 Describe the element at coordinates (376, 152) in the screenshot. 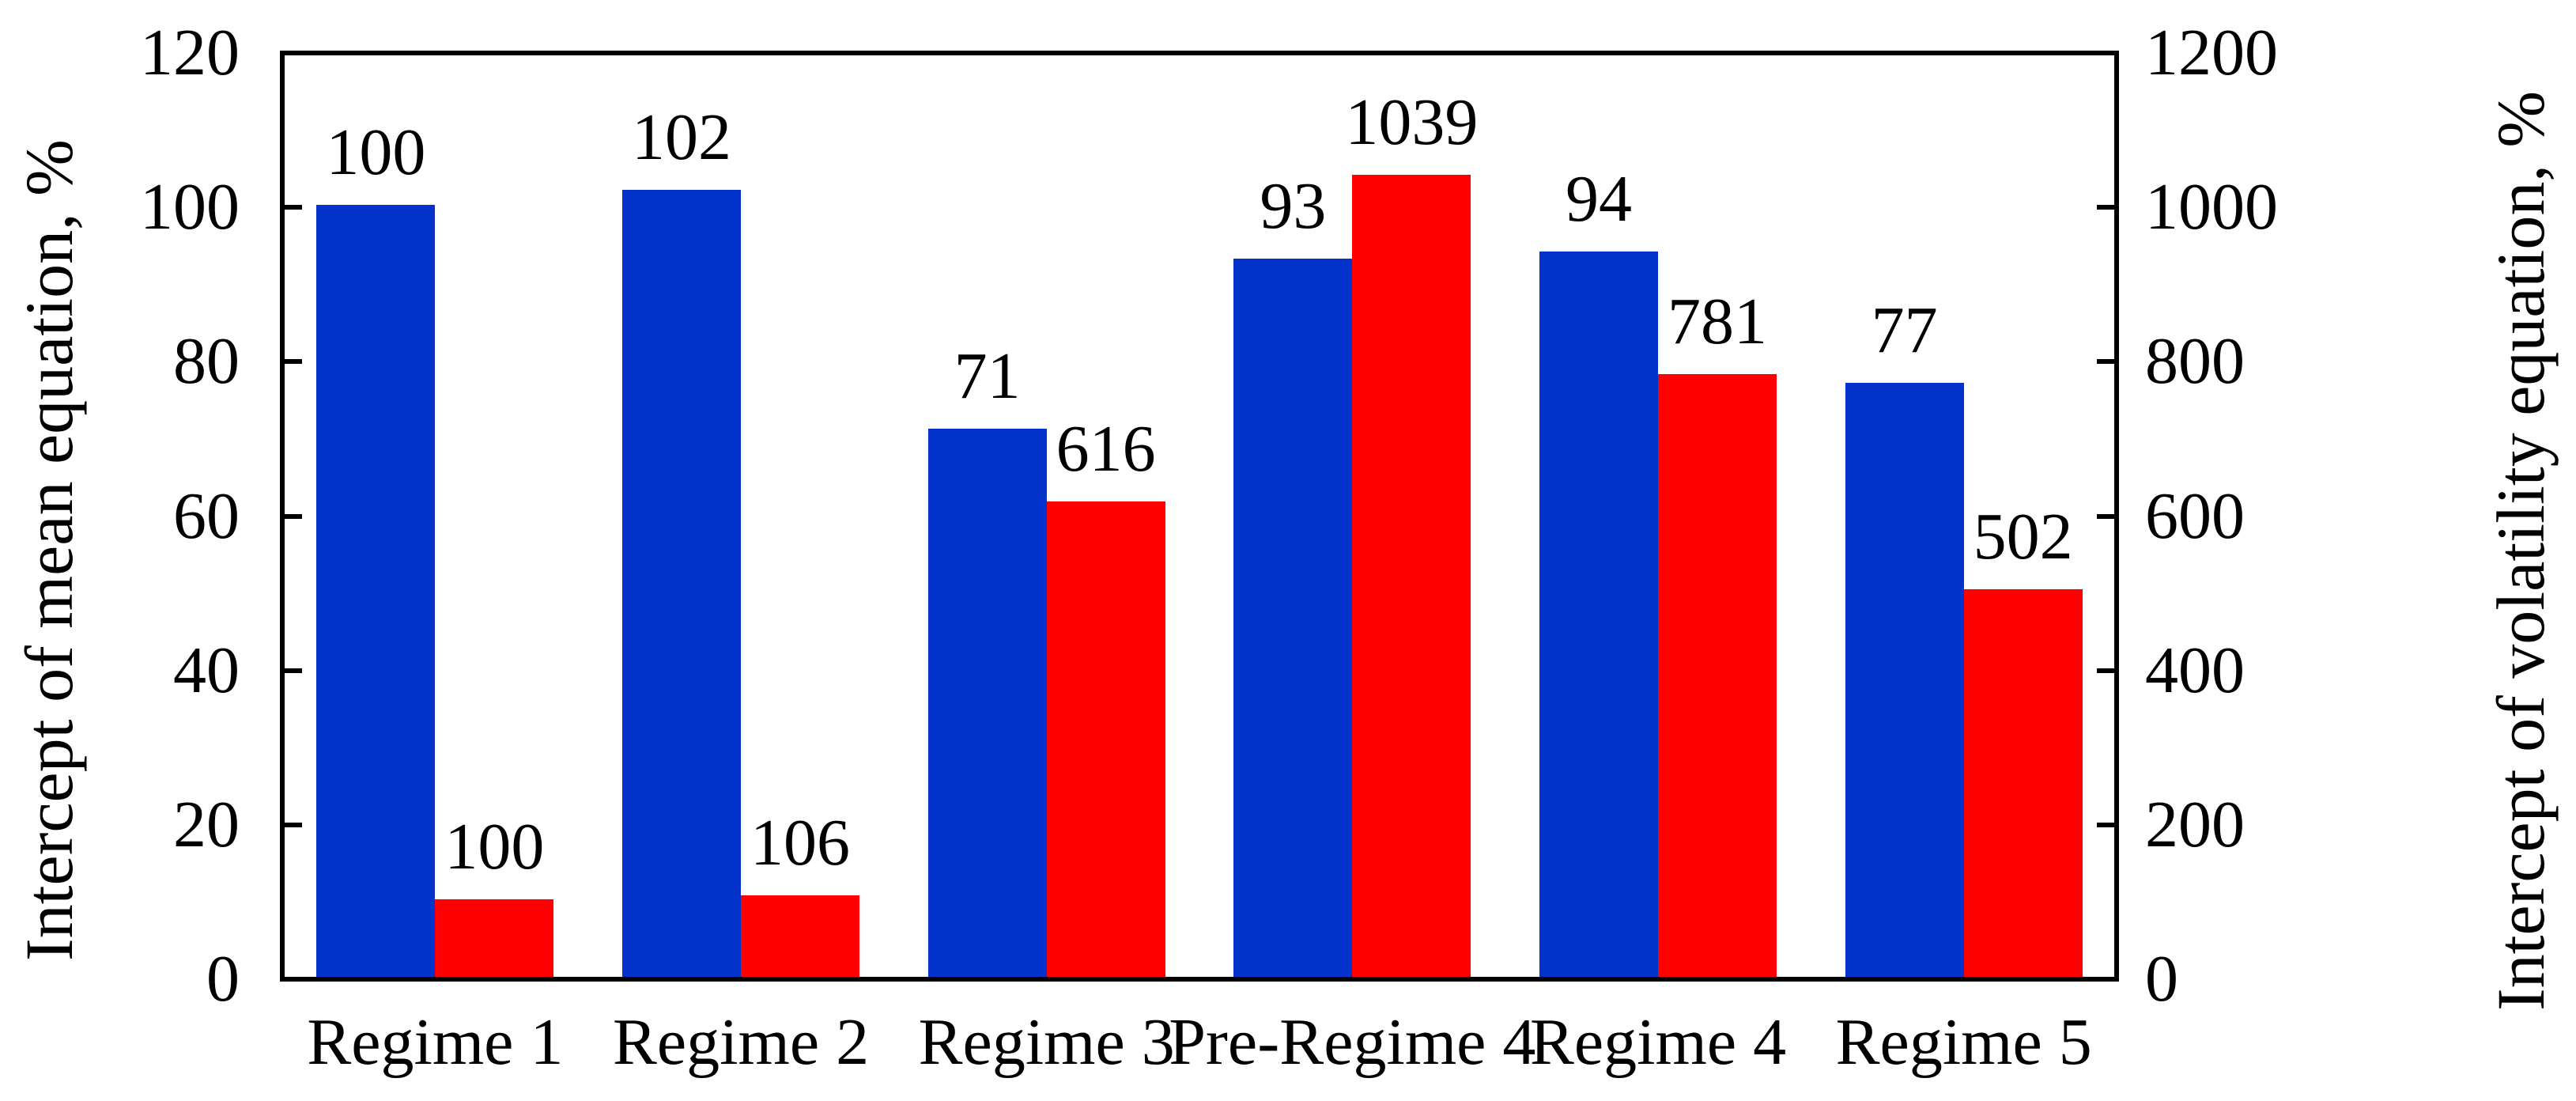

I see `bar-value-label-mean-regime-1: 100` at that location.